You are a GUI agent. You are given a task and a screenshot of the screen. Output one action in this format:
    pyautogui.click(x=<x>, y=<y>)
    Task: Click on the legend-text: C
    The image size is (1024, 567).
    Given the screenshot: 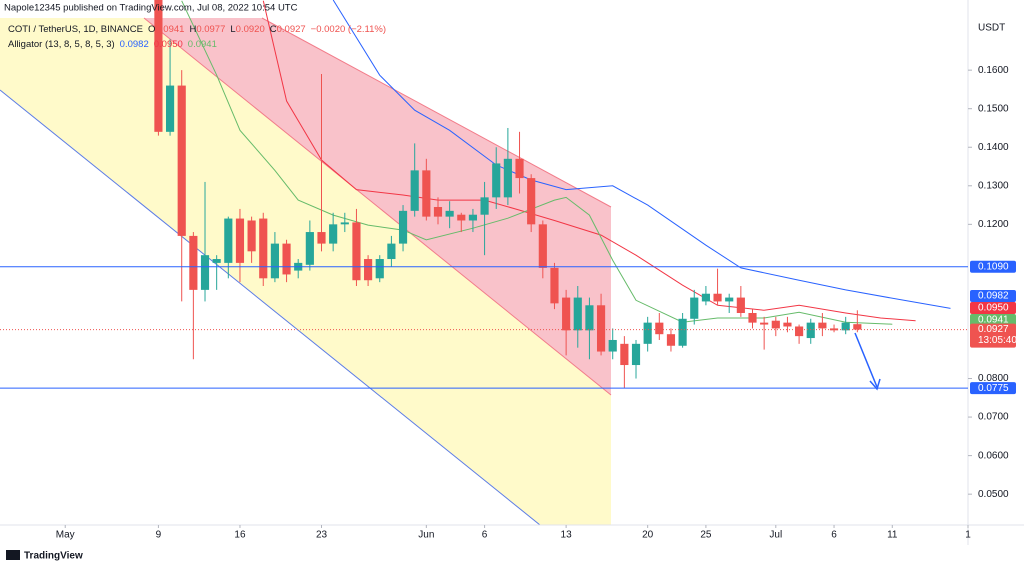 What is the action you would take?
    pyautogui.click(x=273, y=29)
    